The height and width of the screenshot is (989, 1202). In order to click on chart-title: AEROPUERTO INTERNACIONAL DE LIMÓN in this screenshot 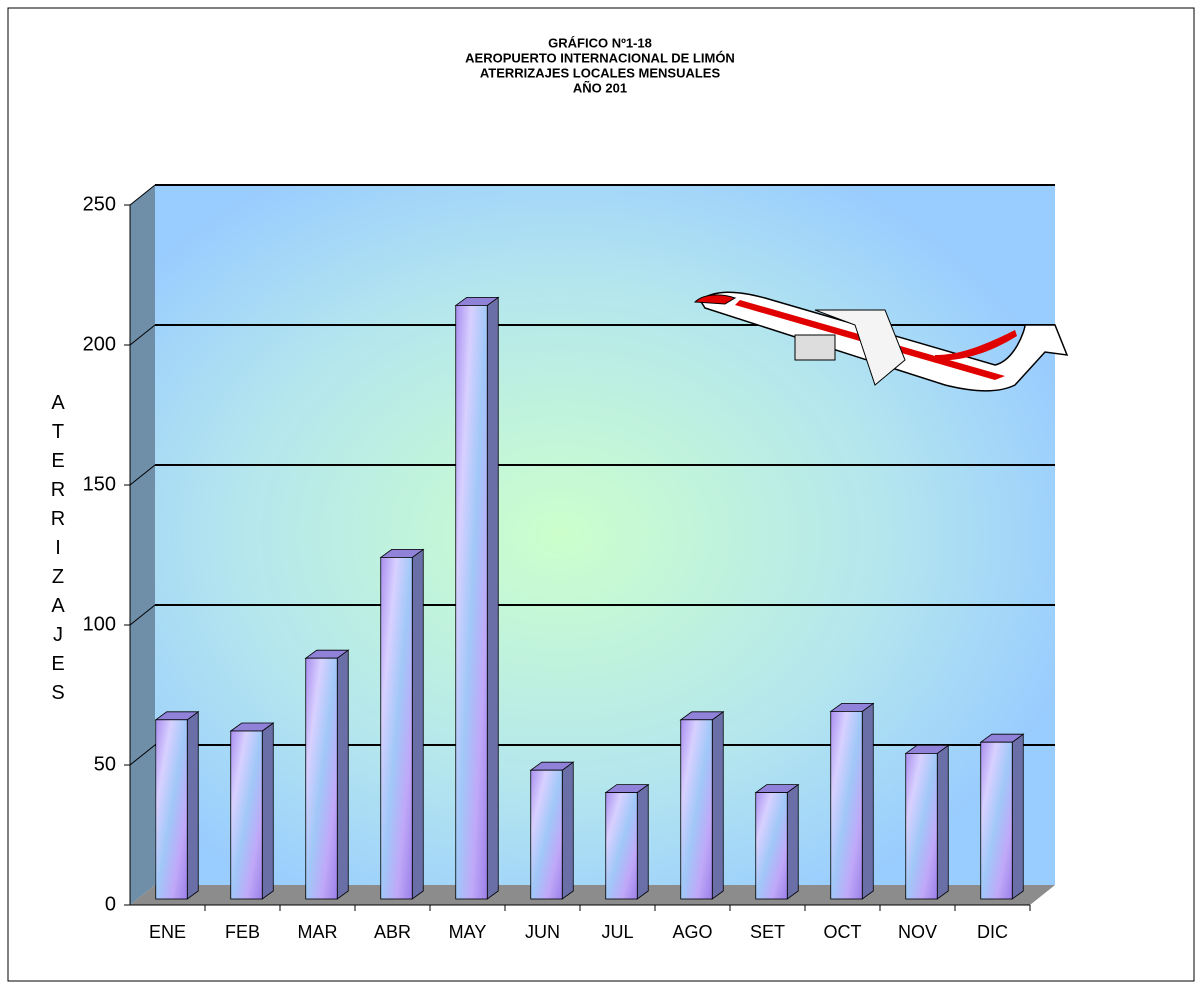, I will do `click(600, 57)`.